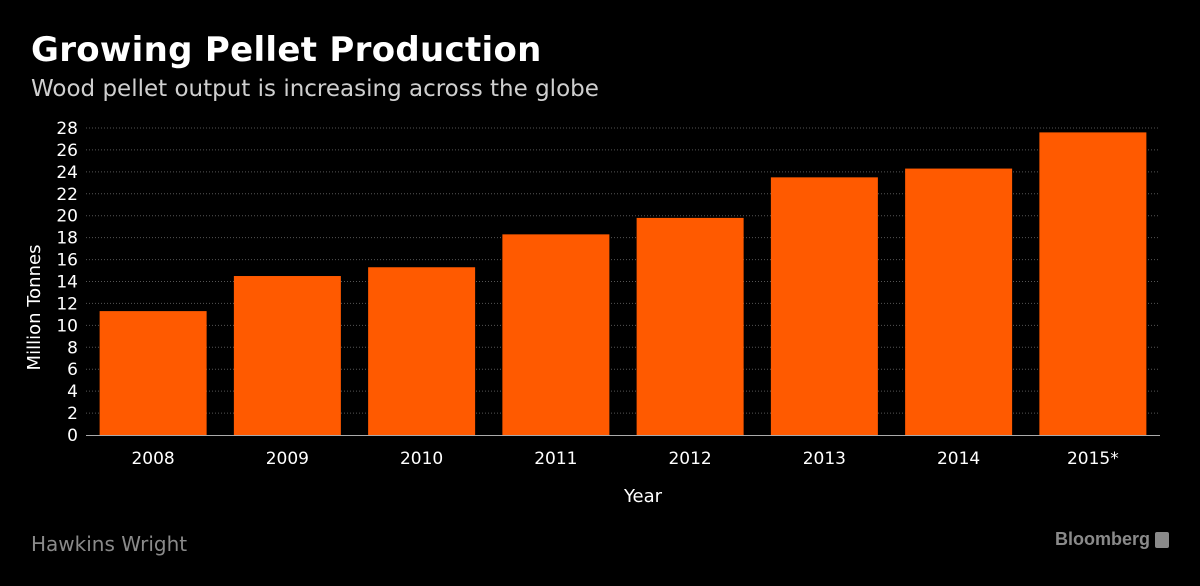  I want to click on x-tick-label: 2013, so click(824, 459).